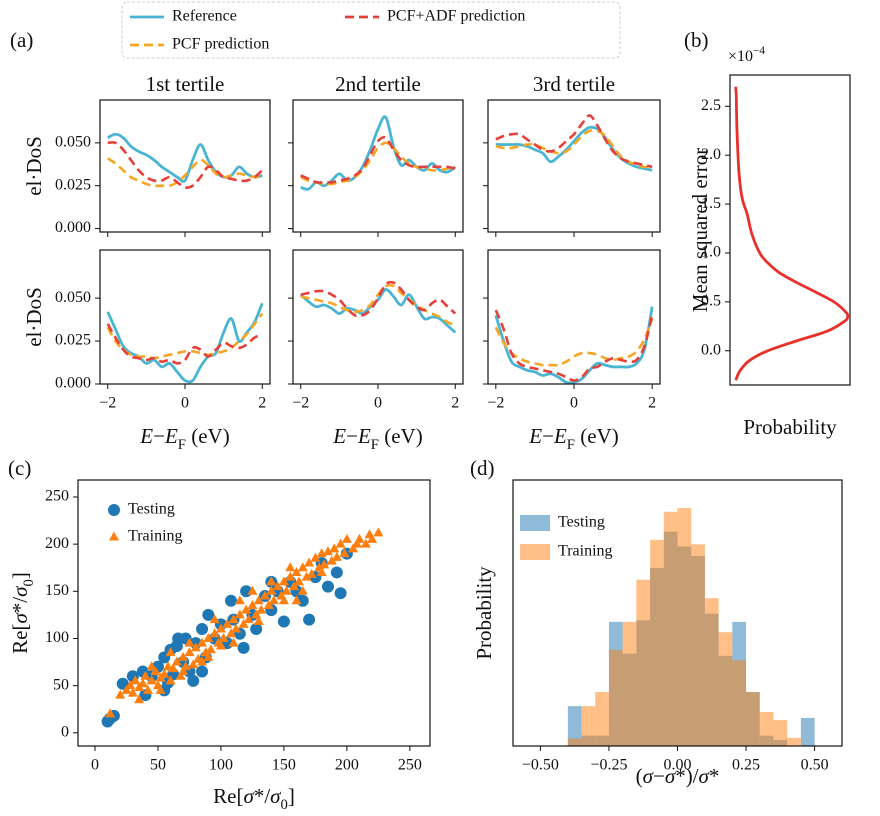  I want to click on y-tick-label: 1.0, so click(711, 252).